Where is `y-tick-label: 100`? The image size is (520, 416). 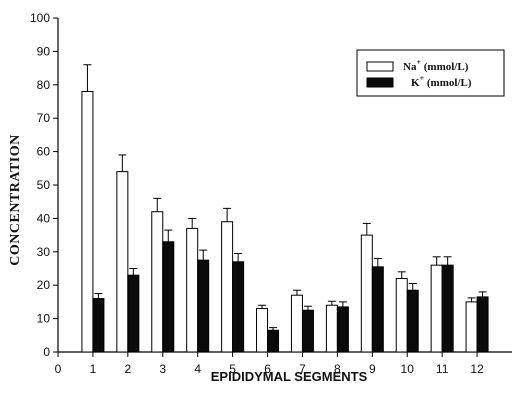
y-tick-label: 100 is located at coordinates (40, 18).